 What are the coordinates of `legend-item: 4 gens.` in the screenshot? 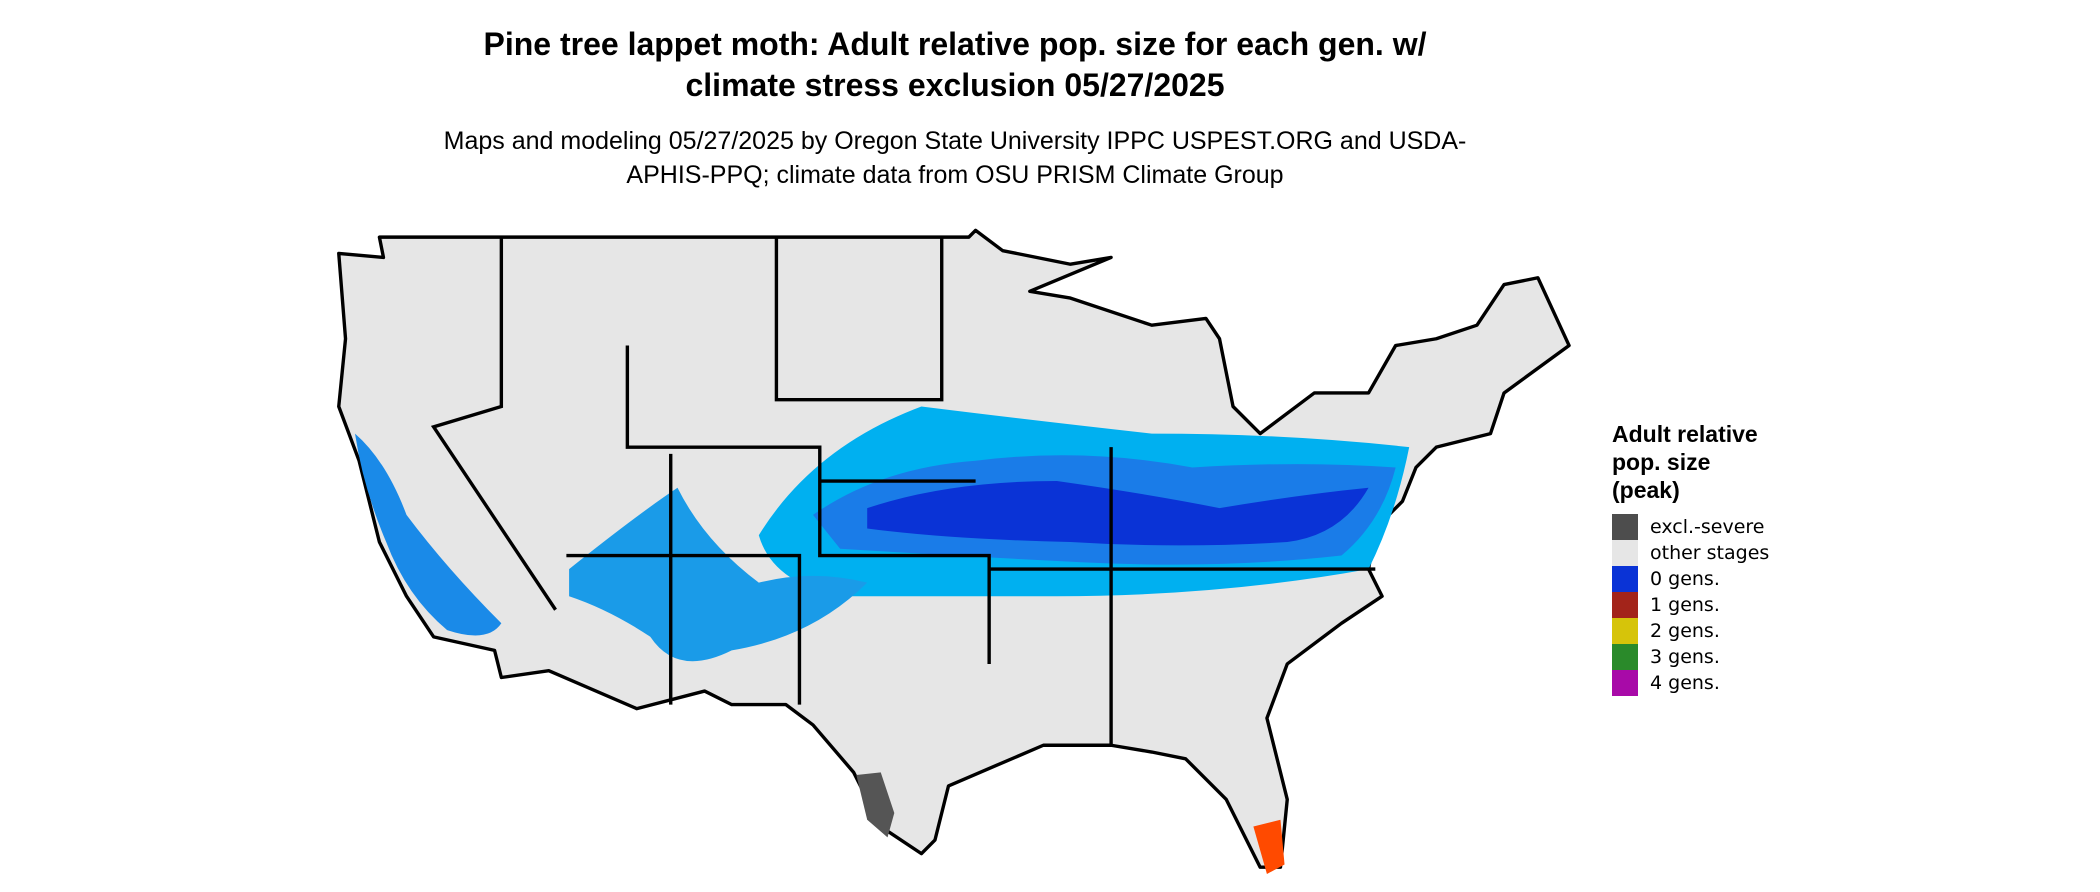 It's located at (1727, 683).